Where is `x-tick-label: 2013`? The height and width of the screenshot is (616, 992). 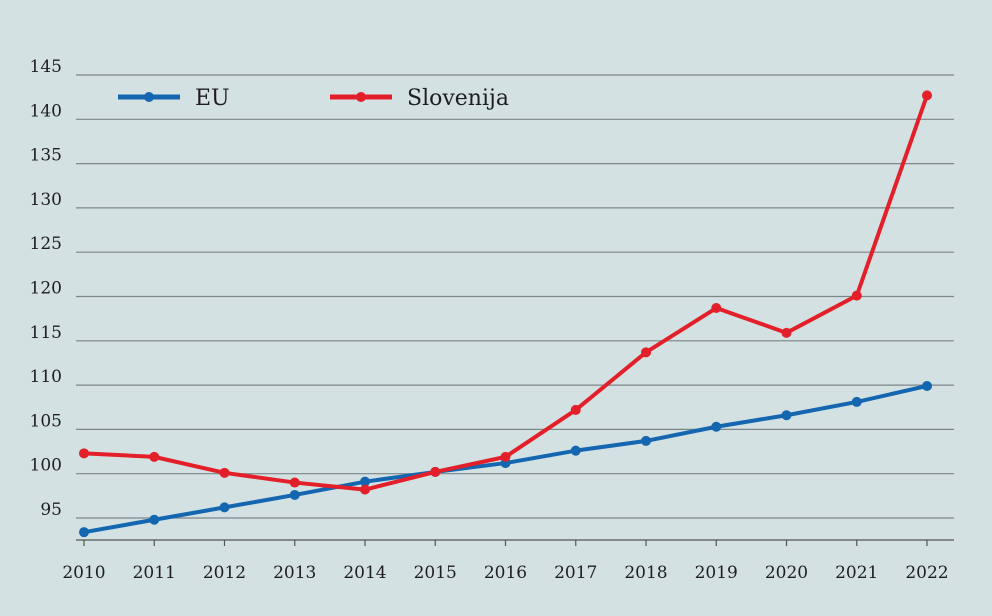 x-tick-label: 2013 is located at coordinates (294, 573).